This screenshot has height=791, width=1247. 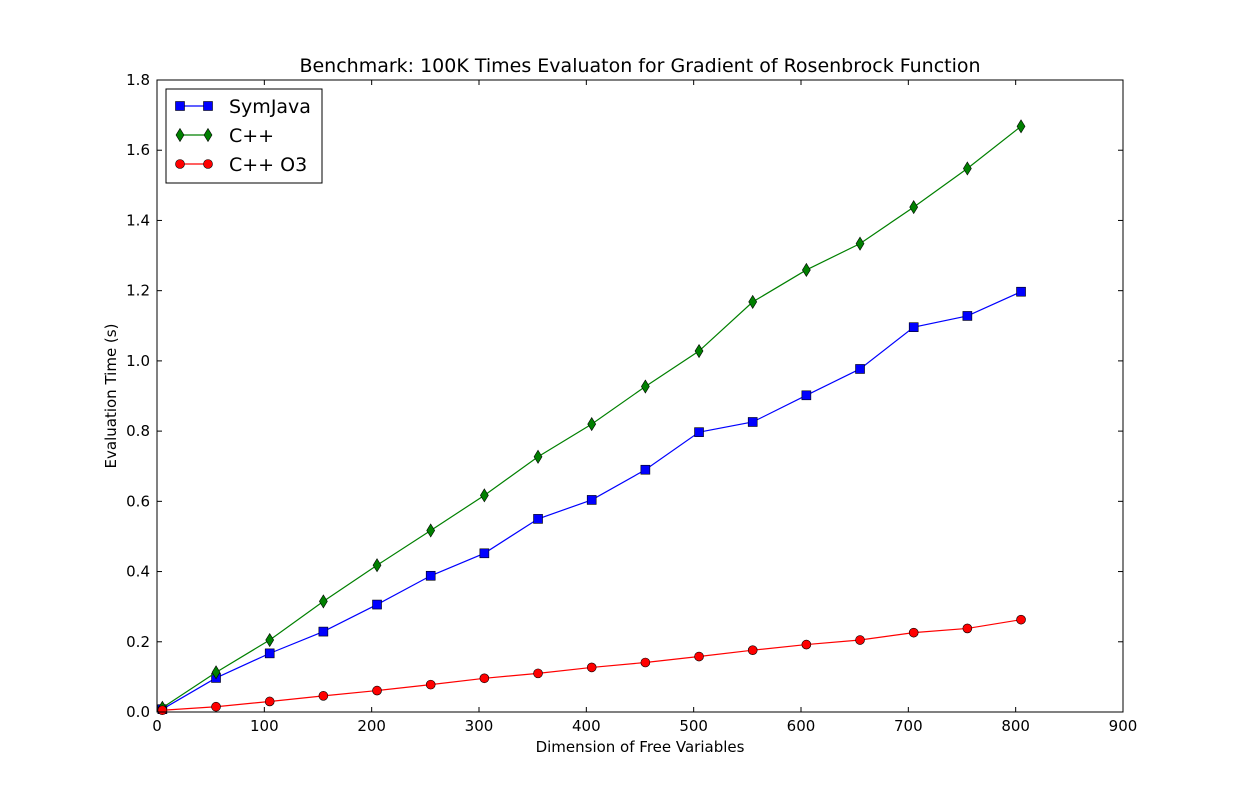 I want to click on legend-label-symjava: SymJava, so click(x=270, y=107).